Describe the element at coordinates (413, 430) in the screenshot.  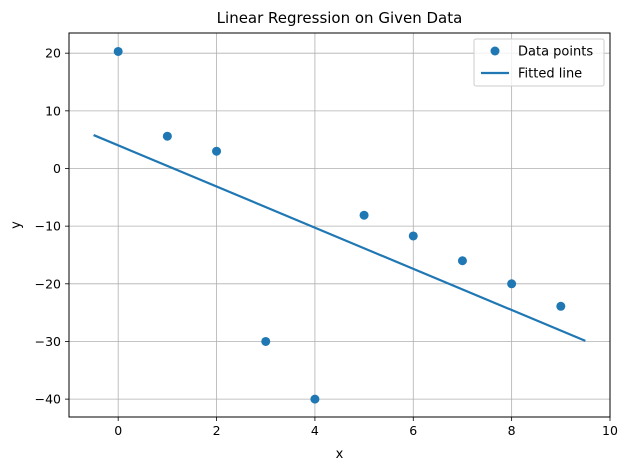
I see `x-tick-label: 6` at that location.